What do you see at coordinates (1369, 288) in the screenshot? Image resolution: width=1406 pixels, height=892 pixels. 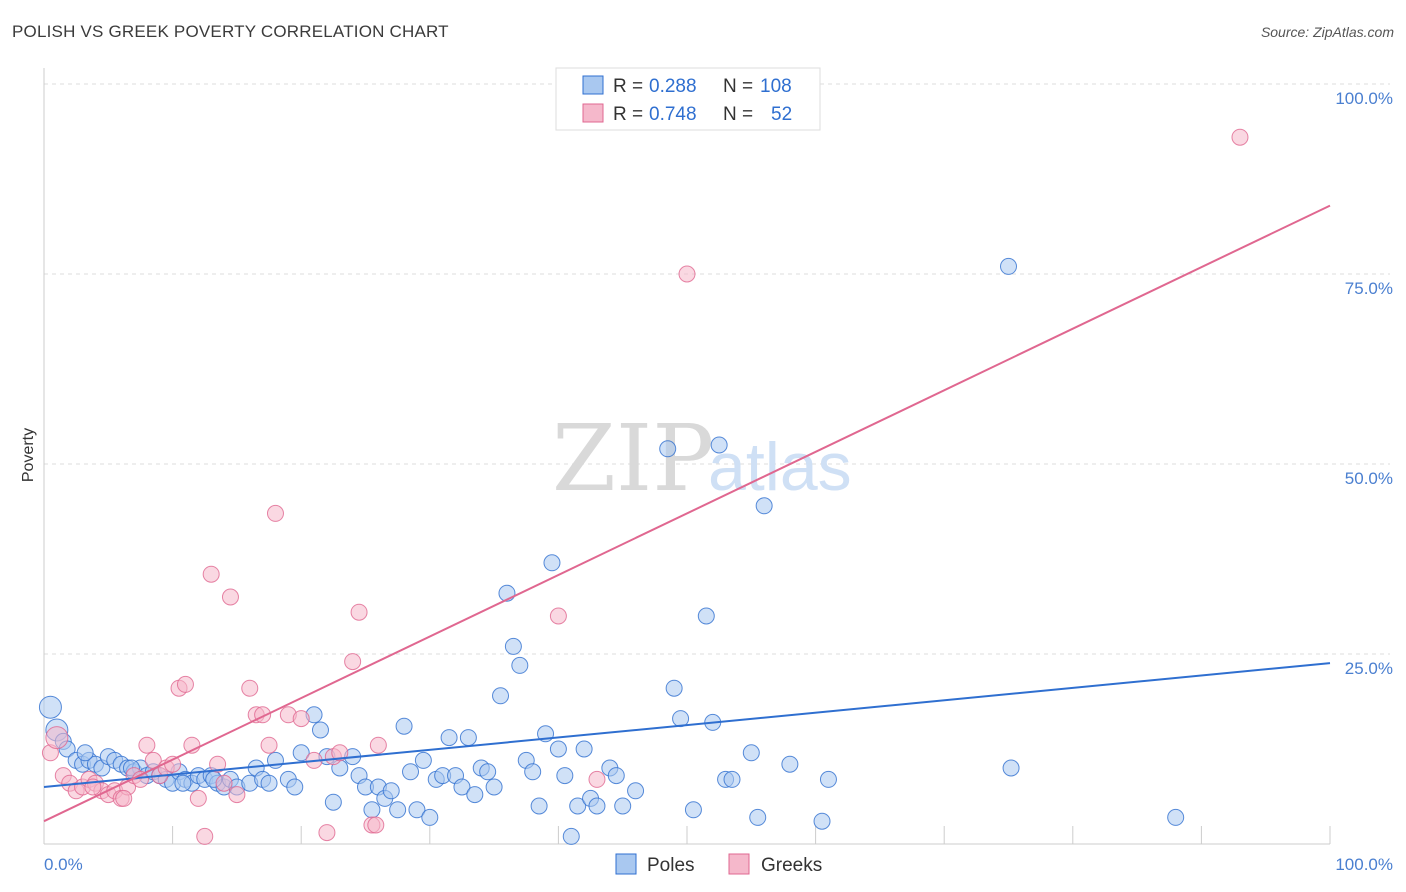 I see `y-tick-label-2: 75.0%` at bounding box center [1369, 288].